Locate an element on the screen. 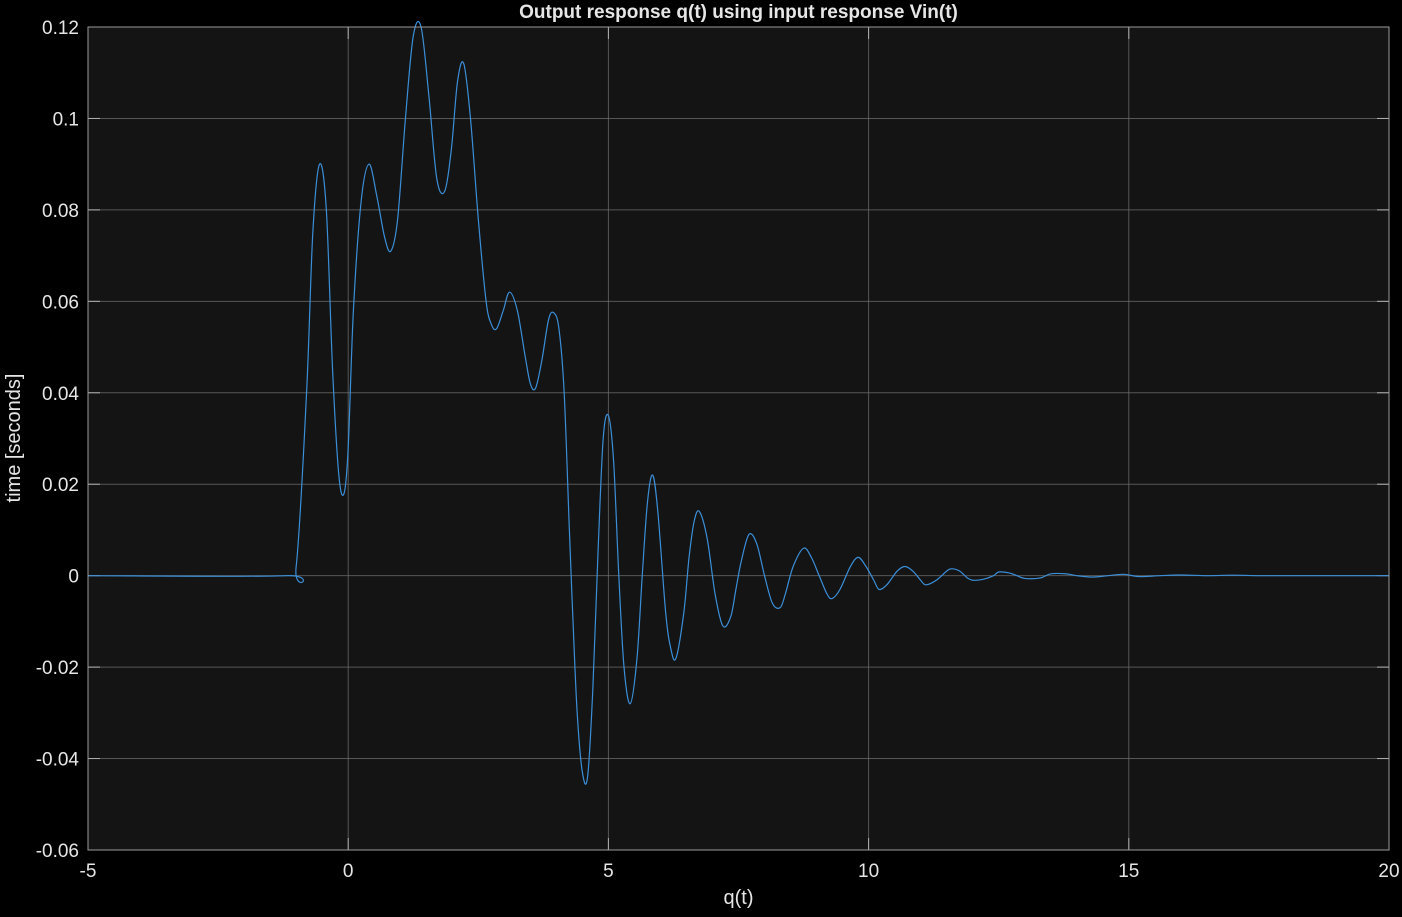 This screenshot has height=917, width=1402. y-tick-label: -0.04 is located at coordinates (58, 760).